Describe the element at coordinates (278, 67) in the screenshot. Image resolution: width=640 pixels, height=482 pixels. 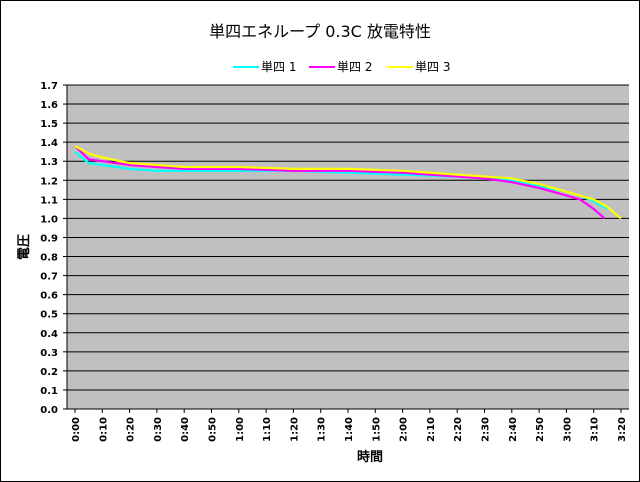
I see `legend-label: 単四 1` at that location.